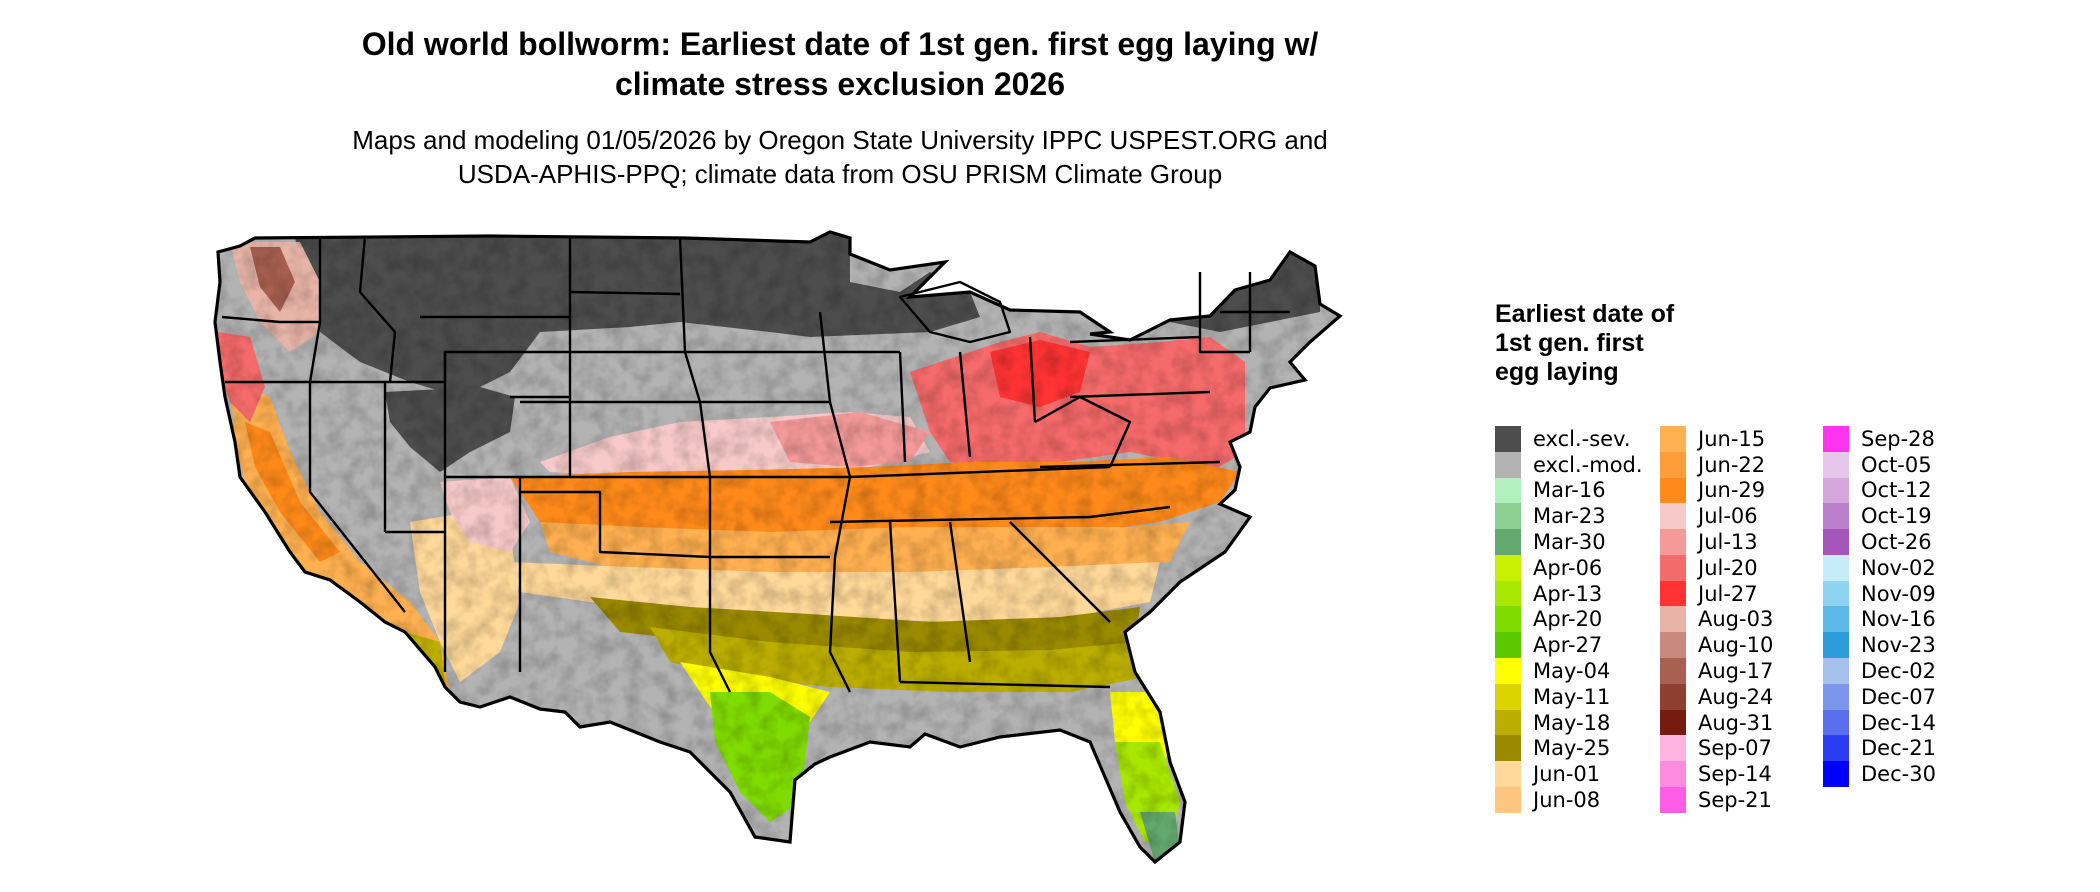 Image resolution: width=2100 pixels, height=892 pixels. I want to click on legend-label: Nov-02, so click(1898, 567).